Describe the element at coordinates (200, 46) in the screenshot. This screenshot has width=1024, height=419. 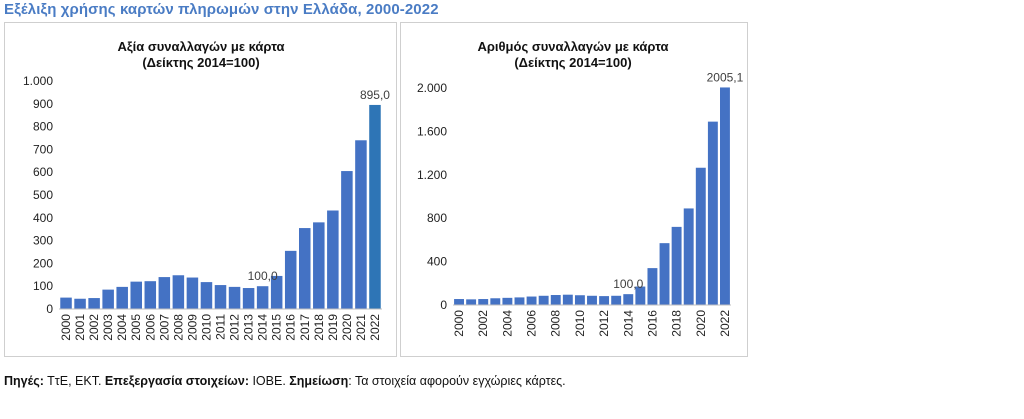
I see `chart-title: Αξία συναλλαγών με κάρτα` at that location.